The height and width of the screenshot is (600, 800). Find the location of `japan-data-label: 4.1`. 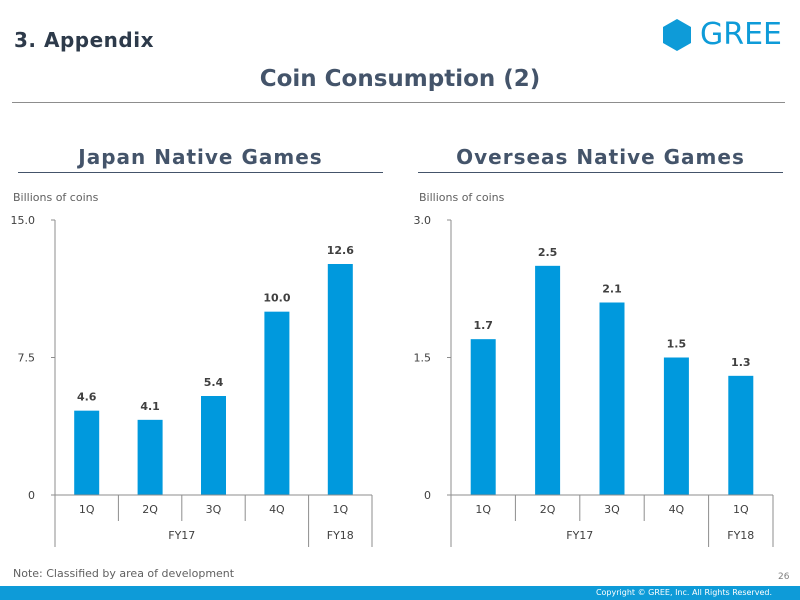

japan-data-label: 4.1 is located at coordinates (150, 406).